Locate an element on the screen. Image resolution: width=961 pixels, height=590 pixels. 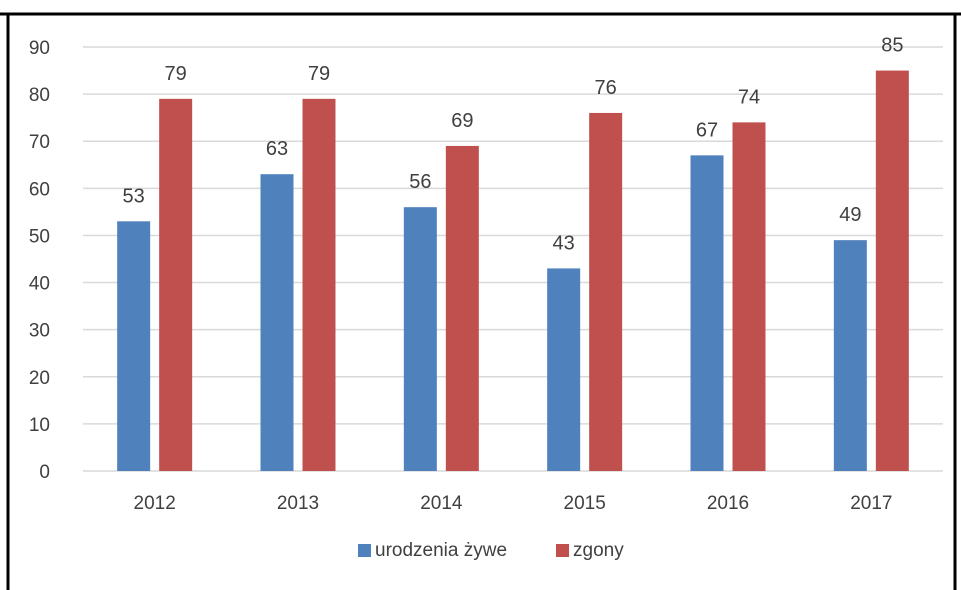
y-tick-label: 20 is located at coordinates (39, 378).